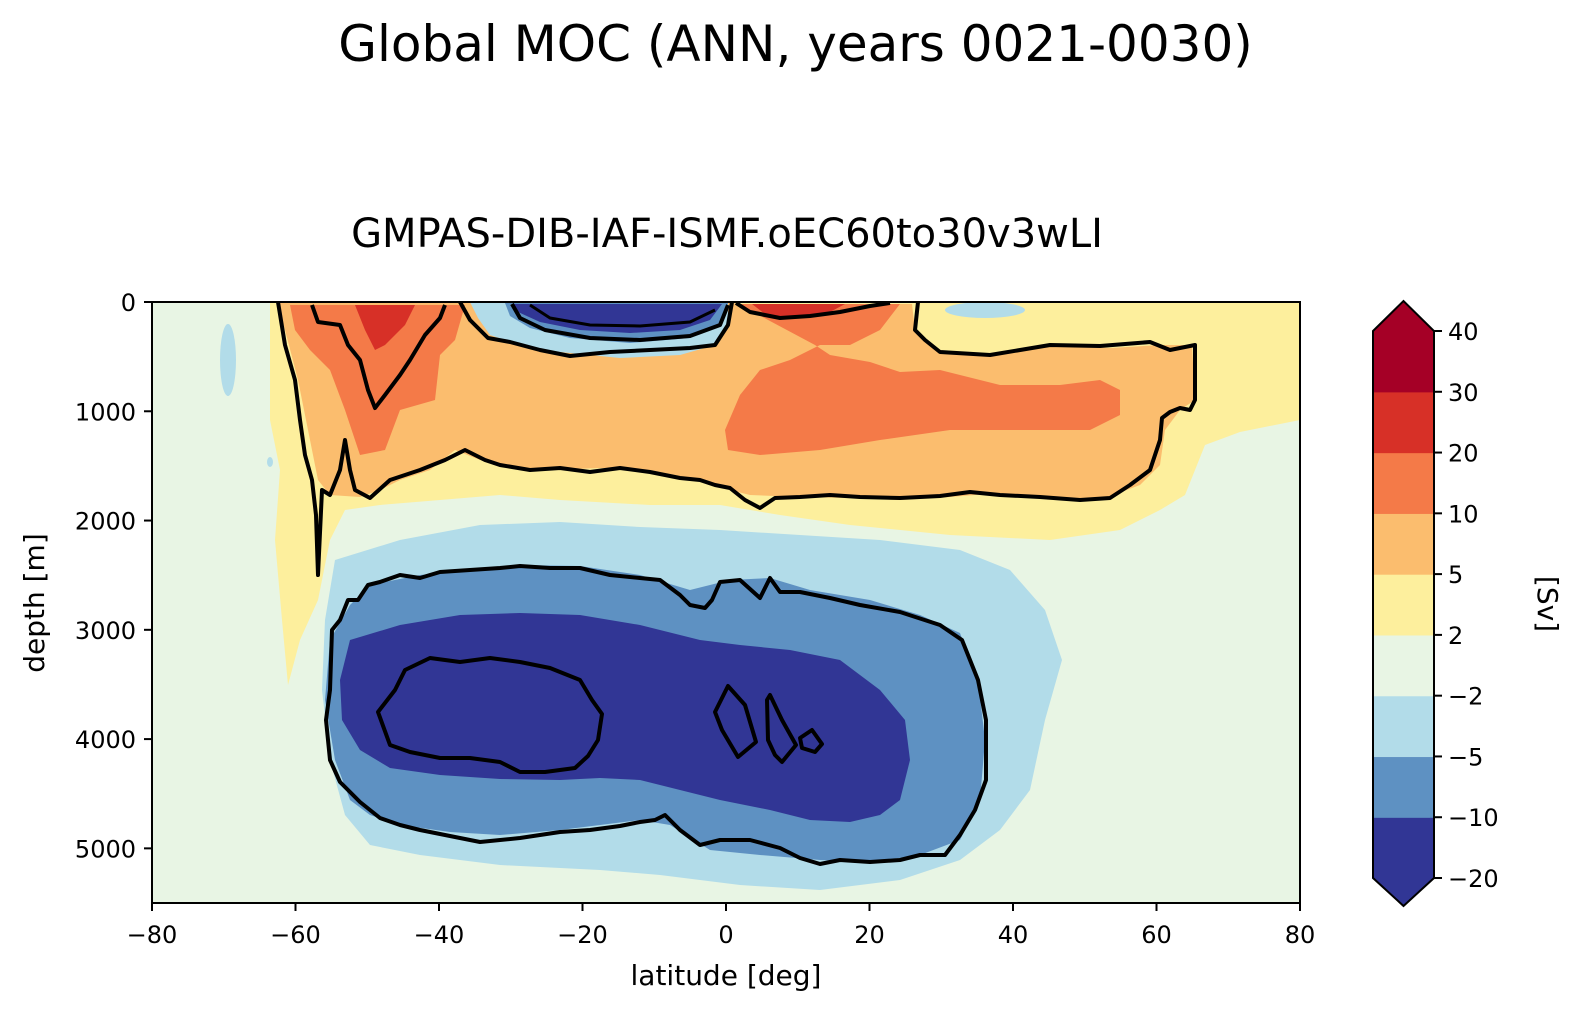  Describe the element at coordinates (1465, 757) in the screenshot. I see `colorbar-tick-label: −5` at that location.